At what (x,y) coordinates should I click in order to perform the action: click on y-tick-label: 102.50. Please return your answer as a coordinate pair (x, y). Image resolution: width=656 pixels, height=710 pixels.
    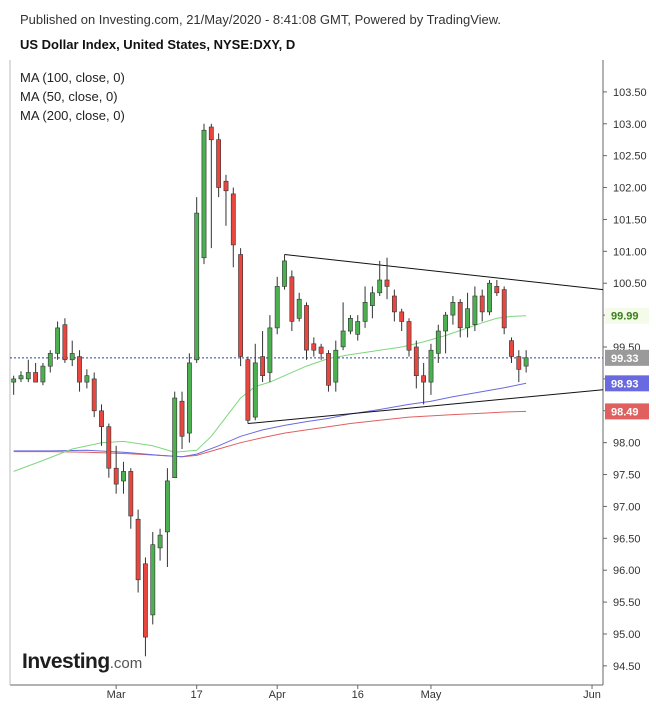
    Looking at the image, I should click on (630, 157).